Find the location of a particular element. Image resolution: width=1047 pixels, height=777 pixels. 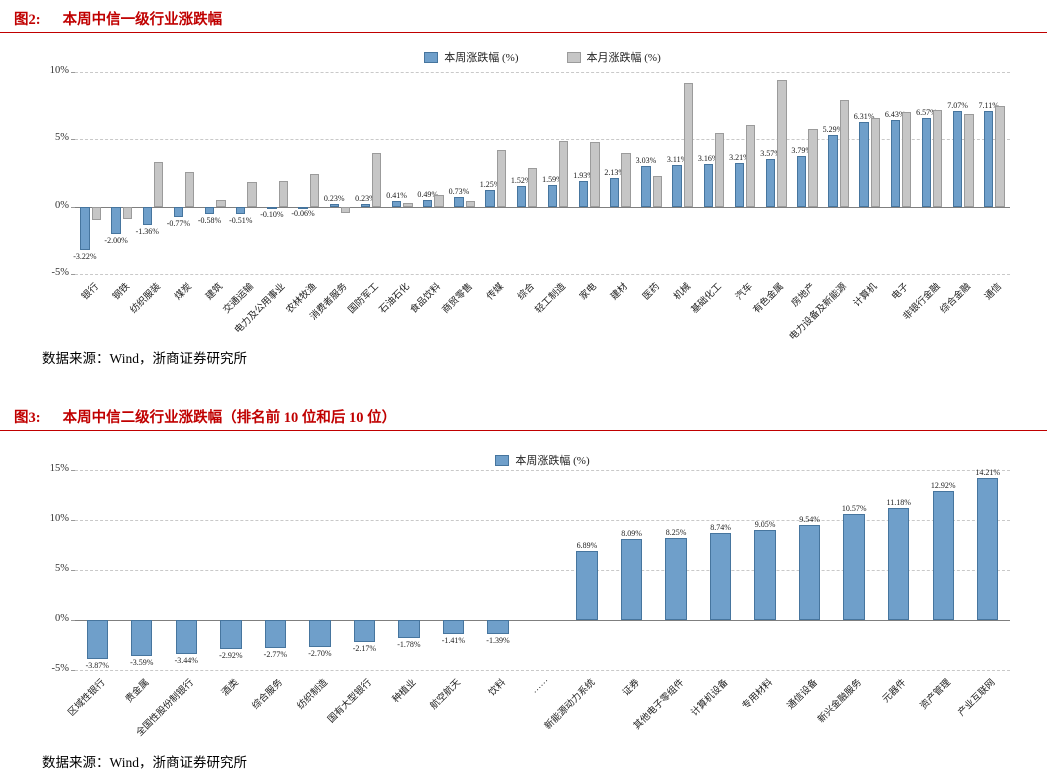

figure2-rule is located at coordinates (523, 32).